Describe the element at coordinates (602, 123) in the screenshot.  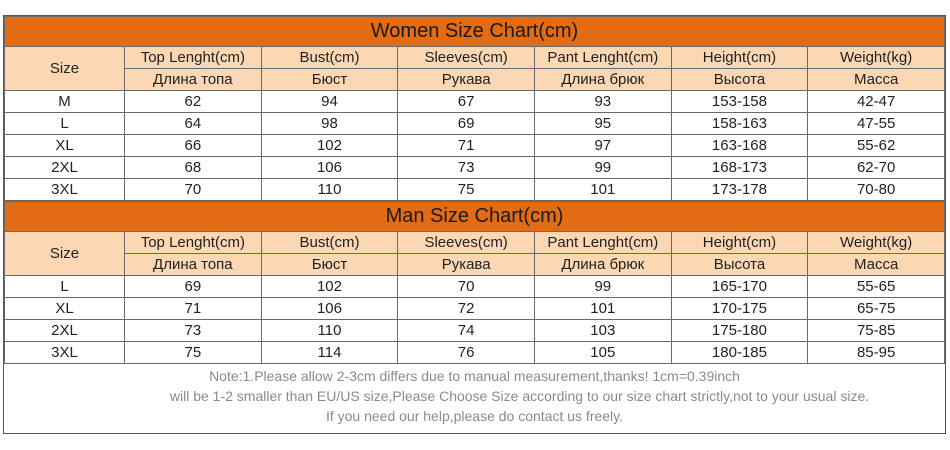
I see `table-cell: 95` at that location.